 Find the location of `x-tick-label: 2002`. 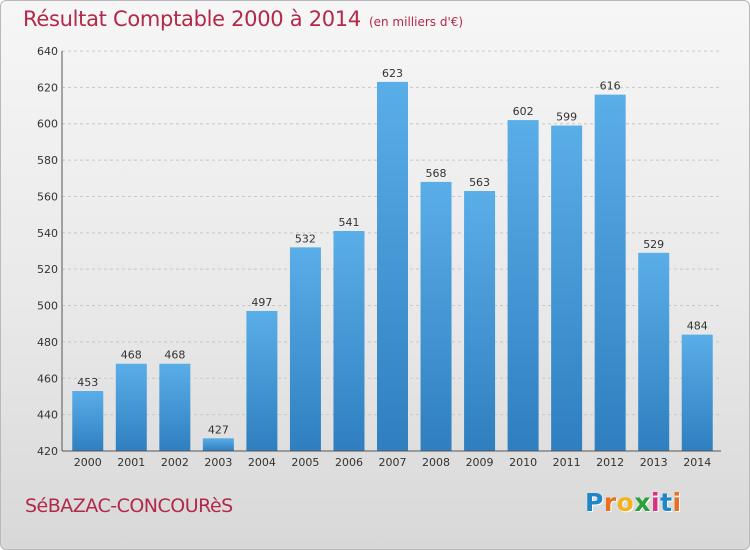

x-tick-label: 2002 is located at coordinates (175, 462).